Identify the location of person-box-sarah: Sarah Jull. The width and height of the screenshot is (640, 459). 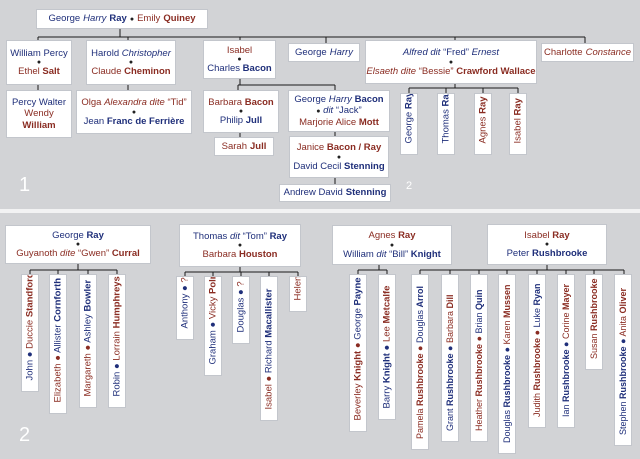
(244, 146).